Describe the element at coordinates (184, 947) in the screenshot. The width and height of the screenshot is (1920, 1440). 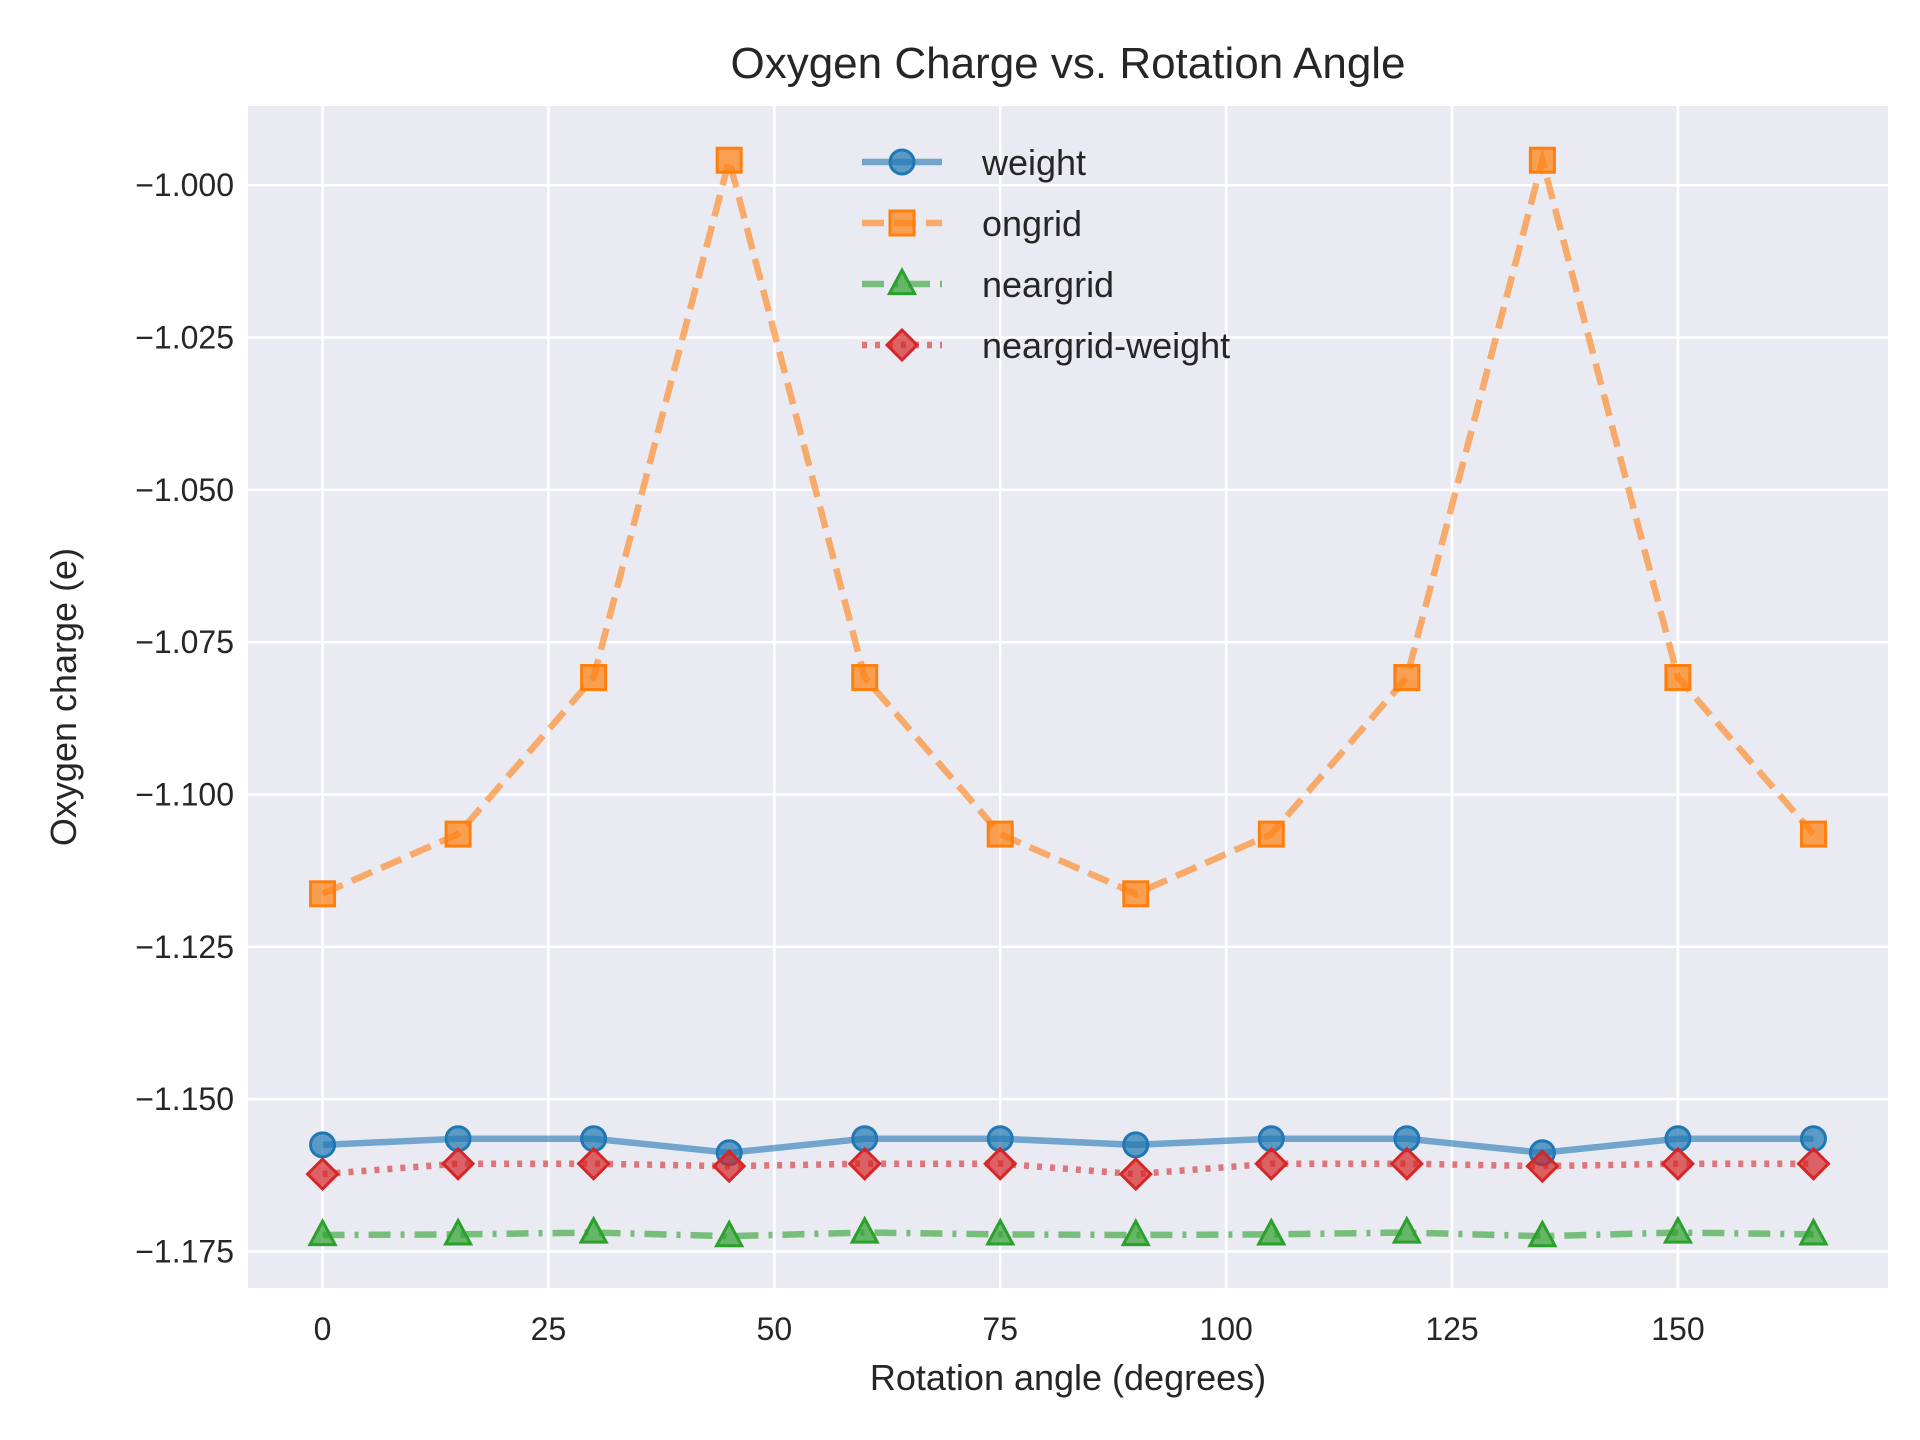
I see `y-tick-label: −1.125` at that location.